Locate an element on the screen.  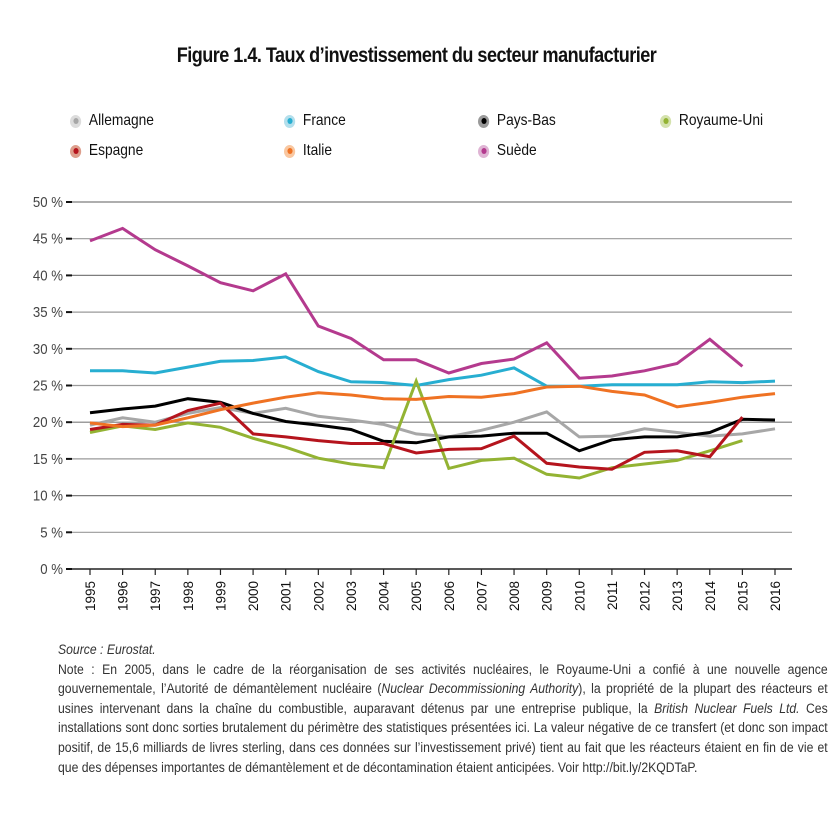
series-line-france is located at coordinates (433, 371).